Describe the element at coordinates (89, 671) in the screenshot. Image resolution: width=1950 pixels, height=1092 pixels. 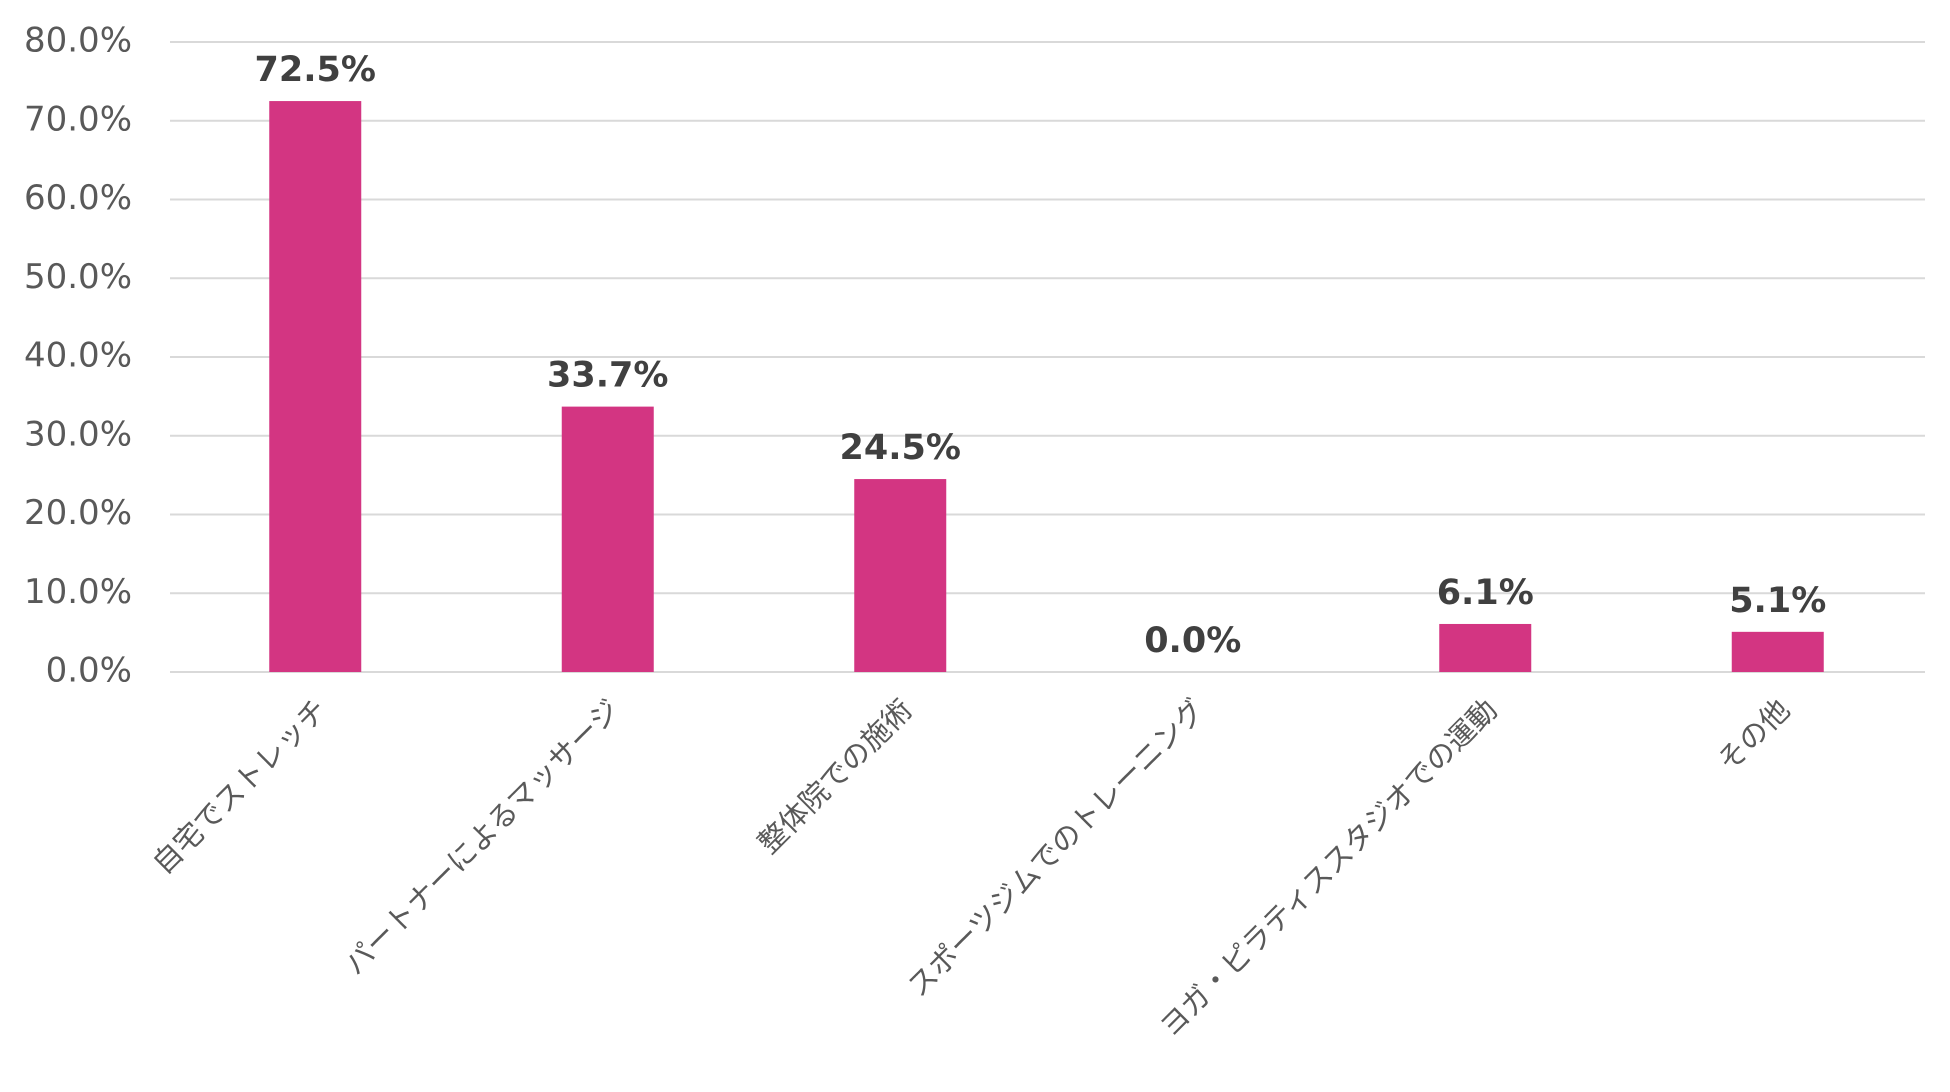
I see `y-tick-label: 0.0%` at that location.